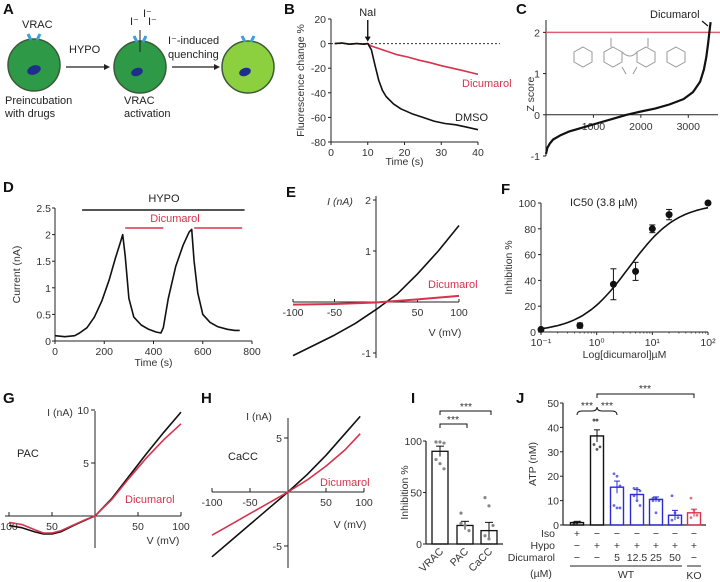 The width and height of the screenshot is (720, 582). Describe the element at coordinates (243, 457) in the screenshot. I see `channel-label-cacc: CaCC` at that location.